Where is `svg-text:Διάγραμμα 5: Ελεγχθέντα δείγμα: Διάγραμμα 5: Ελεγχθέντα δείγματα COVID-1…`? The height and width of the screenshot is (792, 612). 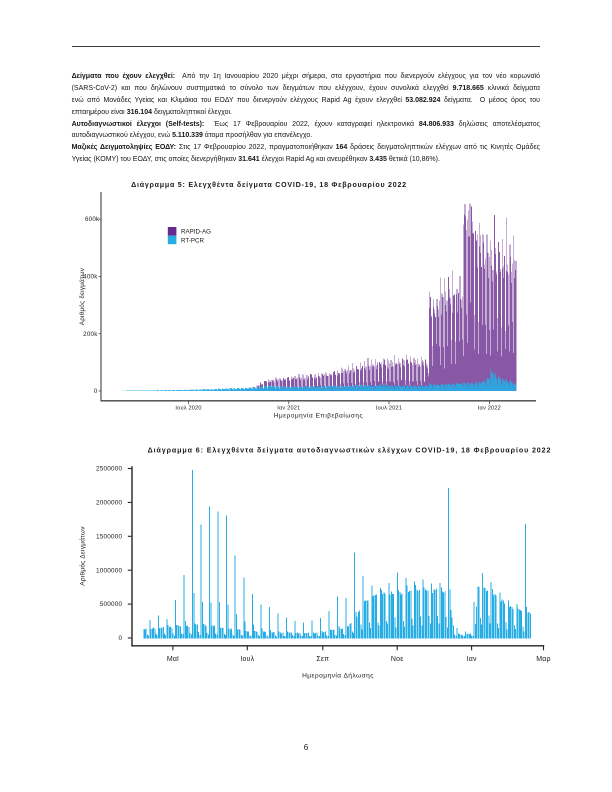 svg-text:Διάγραμμα 5: Ελεγχθέντα δείγμα: Διάγραμμα 5: Ελεγχθέντα δείγματα COVID-1… is located at coordinates (269, 185).